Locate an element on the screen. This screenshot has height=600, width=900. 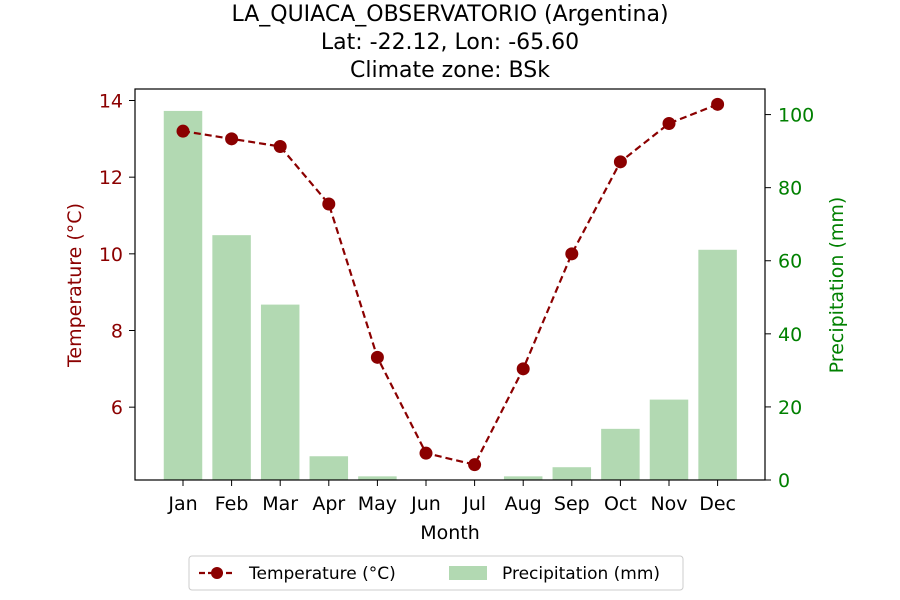
temperature-axis: 6 8 10 12 14 is located at coordinates (117, 255).